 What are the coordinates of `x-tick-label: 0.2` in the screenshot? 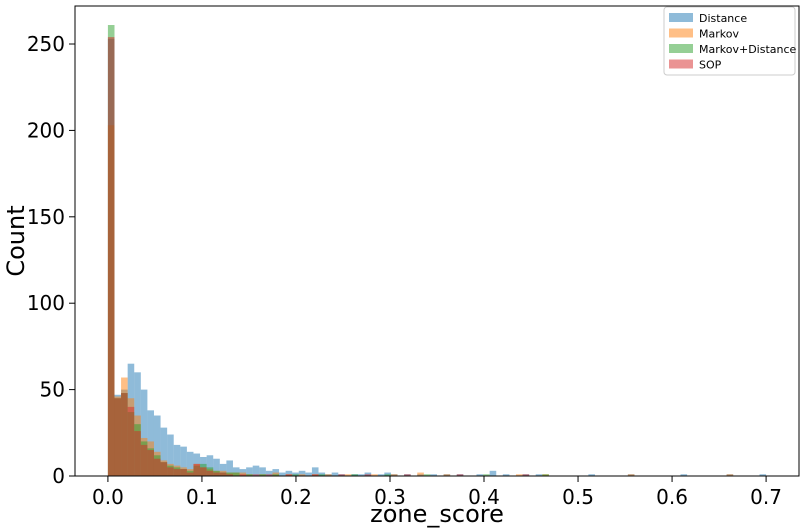 It's located at (296, 497).